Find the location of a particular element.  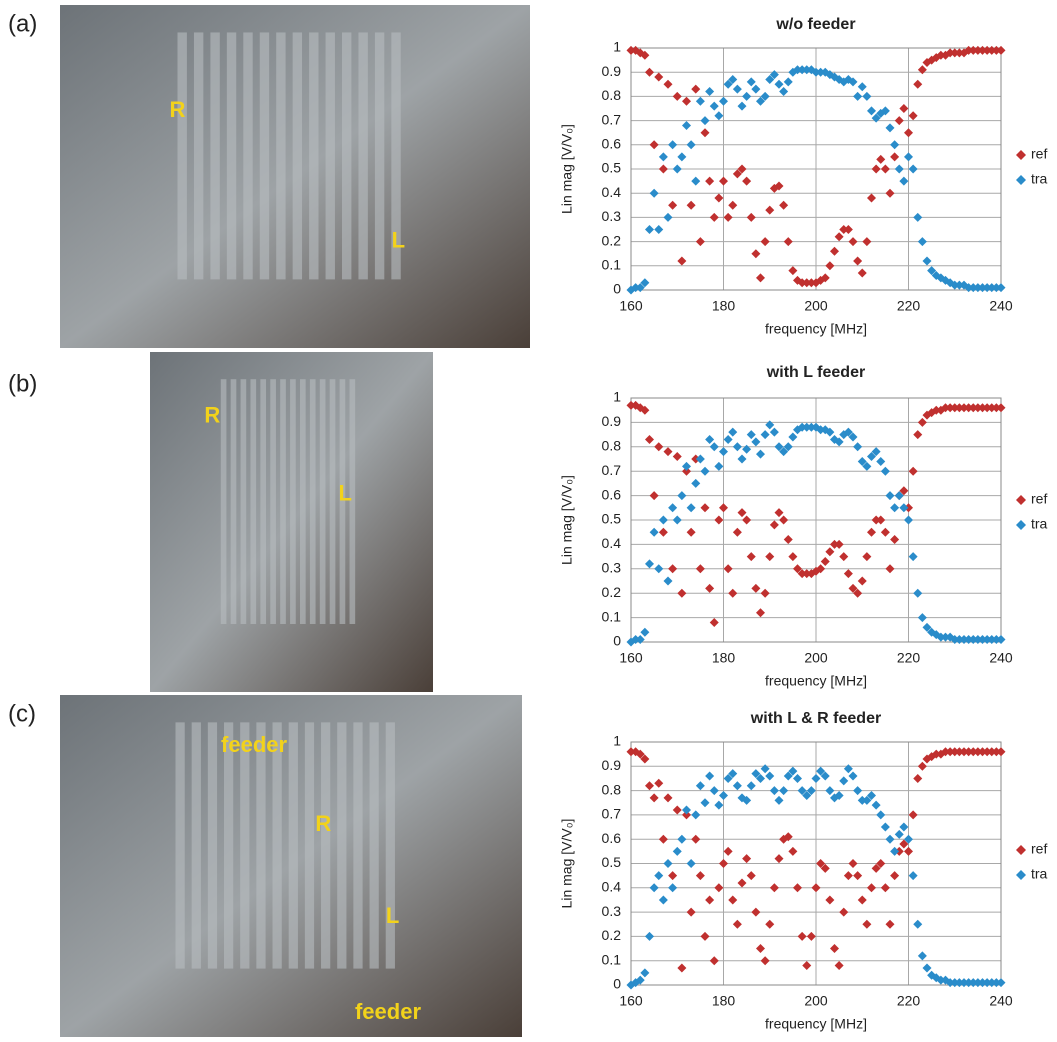

legend-label: tra is located at coordinates (1039, 524).